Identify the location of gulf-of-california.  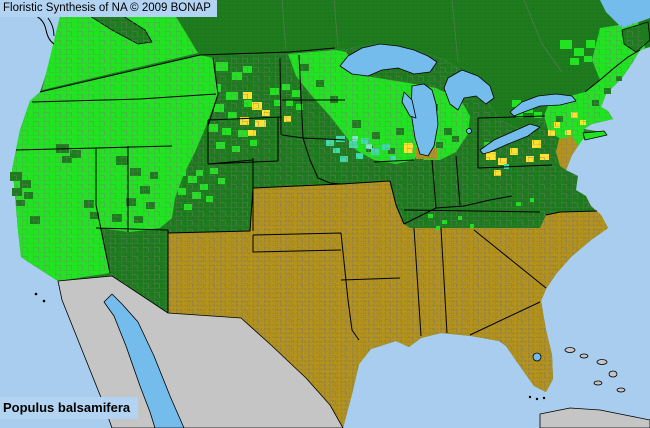
(144, 360).